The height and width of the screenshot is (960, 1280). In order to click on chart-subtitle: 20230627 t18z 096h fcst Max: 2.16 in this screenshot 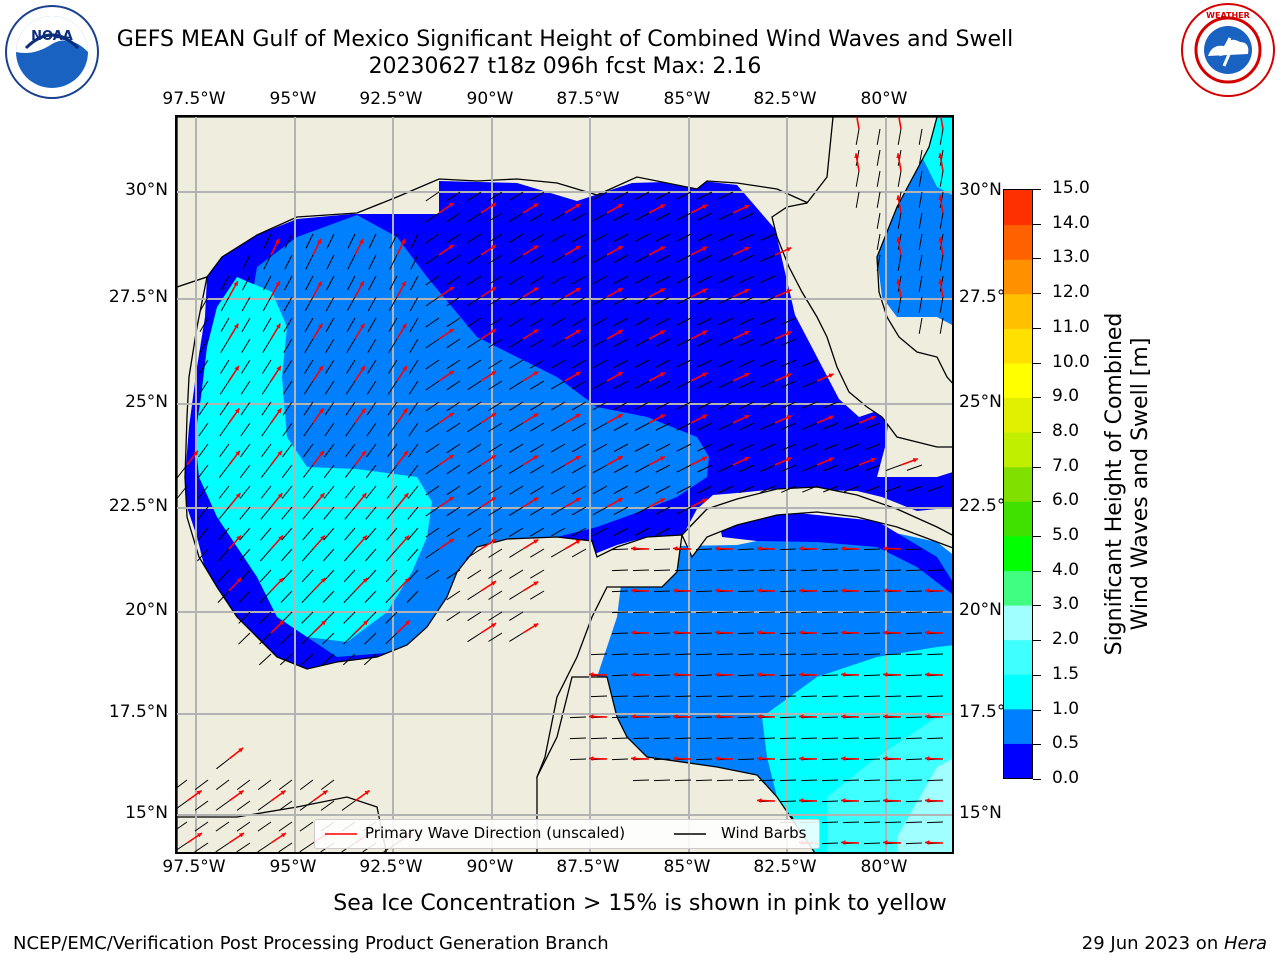, I will do `click(565, 66)`.